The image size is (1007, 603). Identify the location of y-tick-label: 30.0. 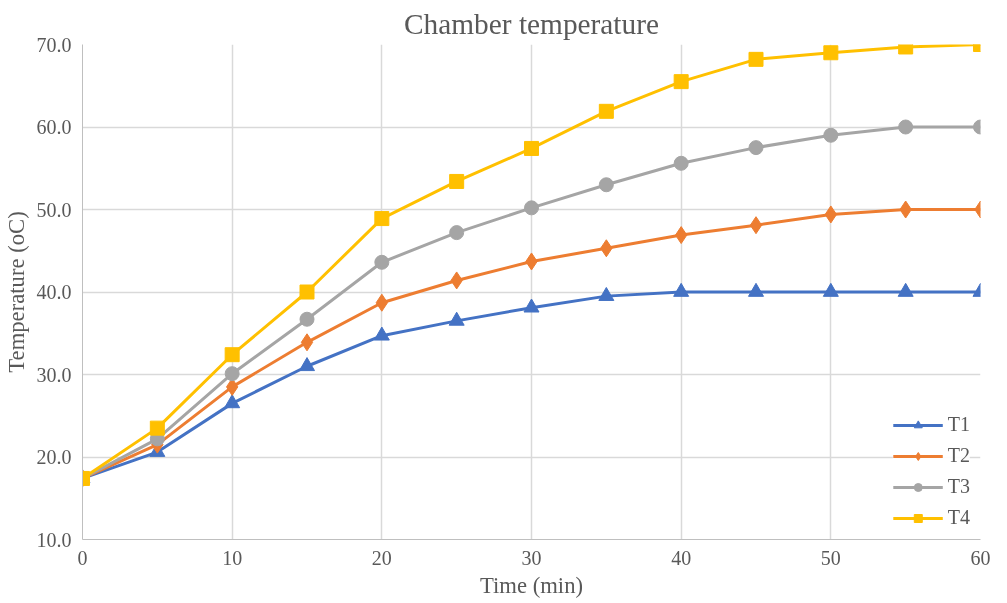
(54, 374).